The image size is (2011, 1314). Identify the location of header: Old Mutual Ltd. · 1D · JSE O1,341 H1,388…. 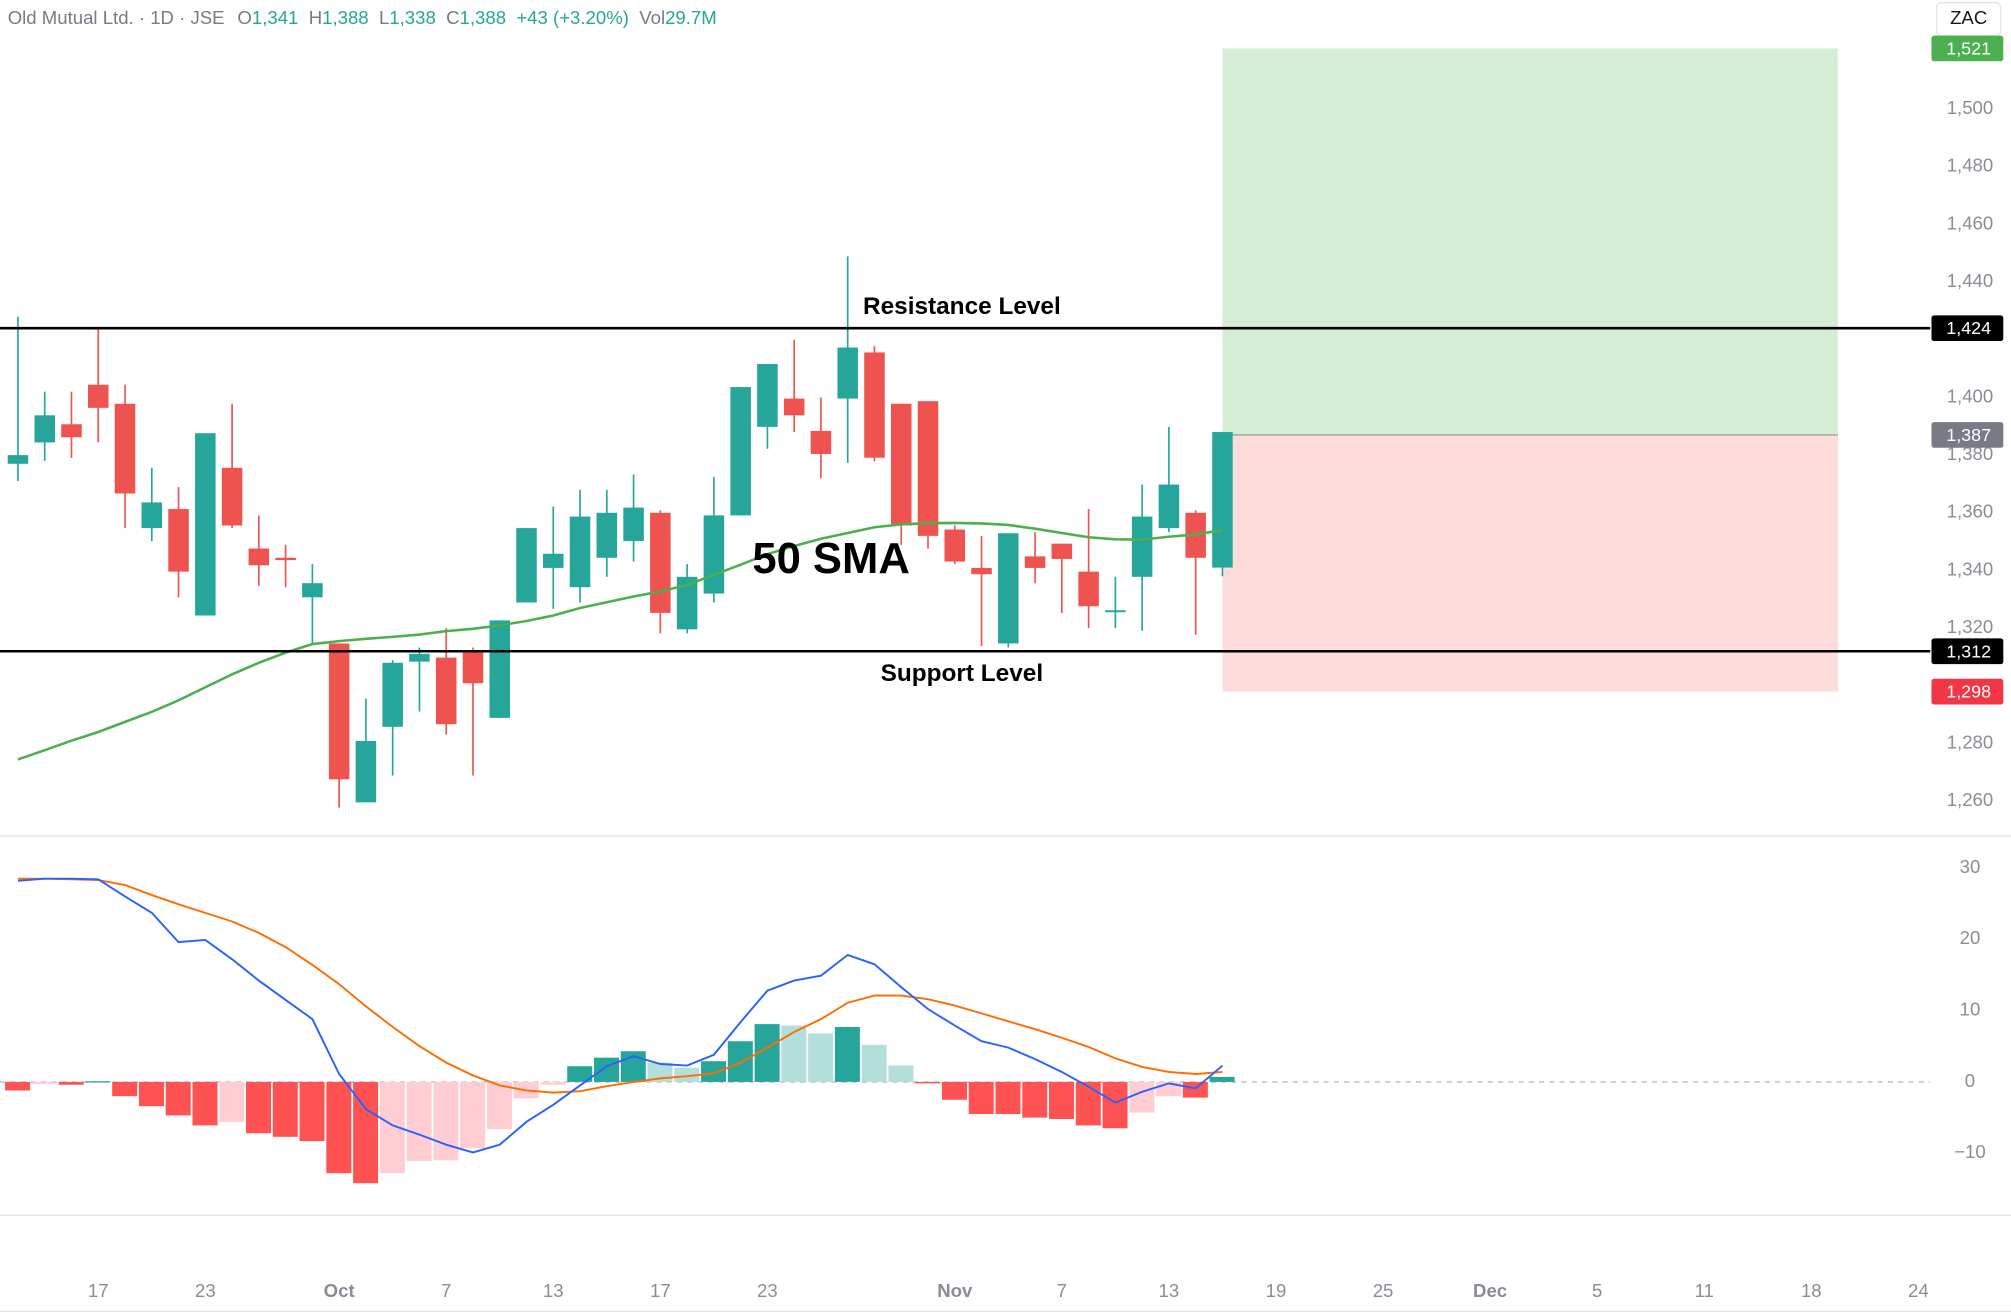
(362, 17).